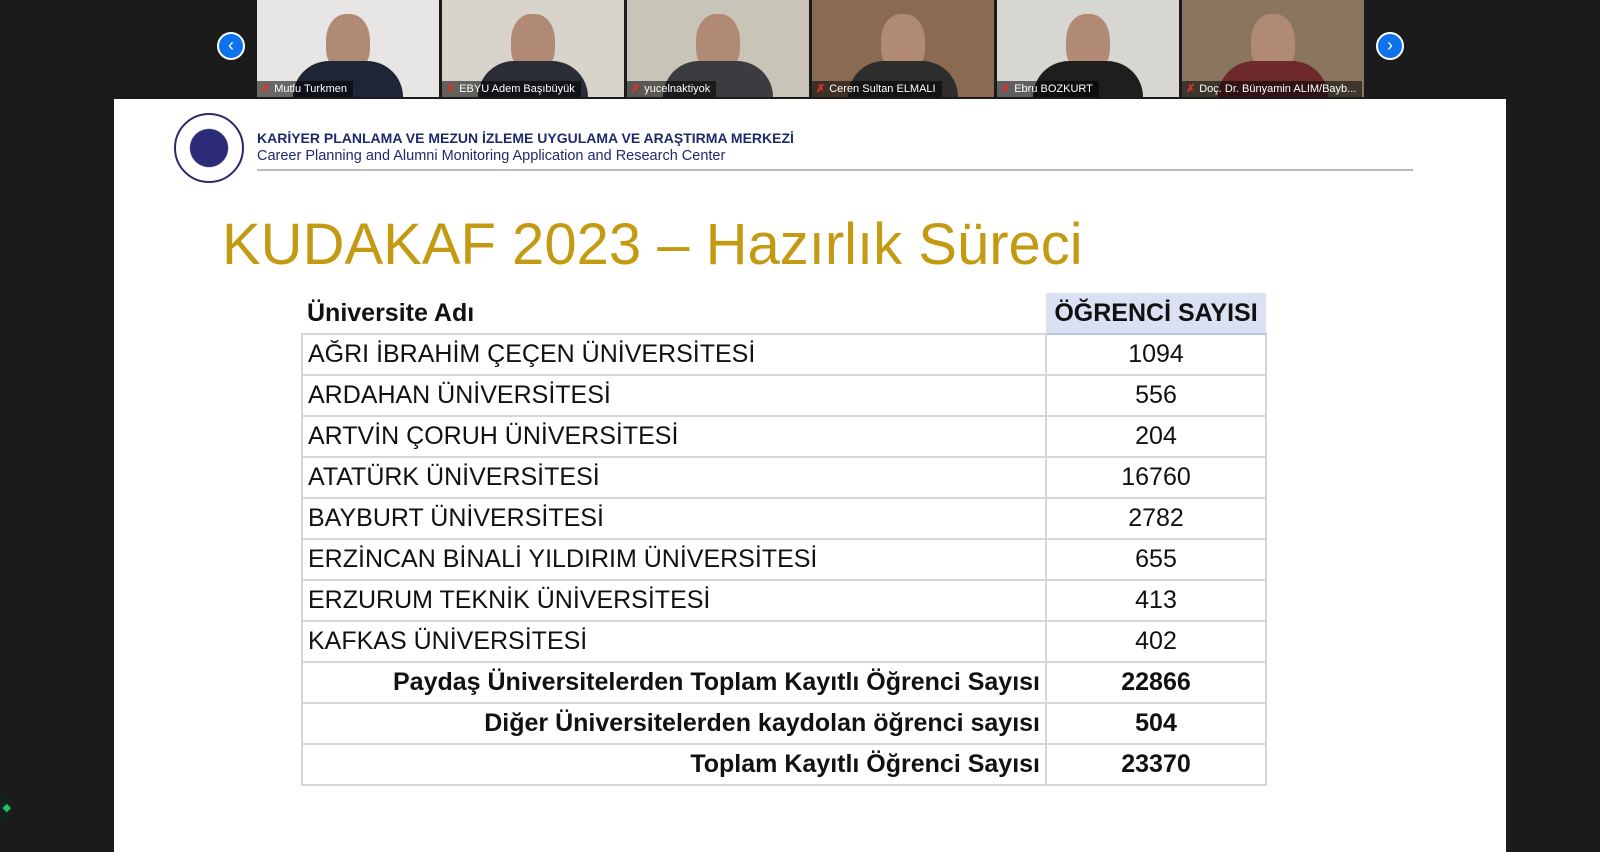  What do you see at coordinates (674, 354) in the screenshot?
I see `university-name-cell: AĞRI İBRAHİM ÇEÇEN ÜNİVERSİTESİ` at bounding box center [674, 354].